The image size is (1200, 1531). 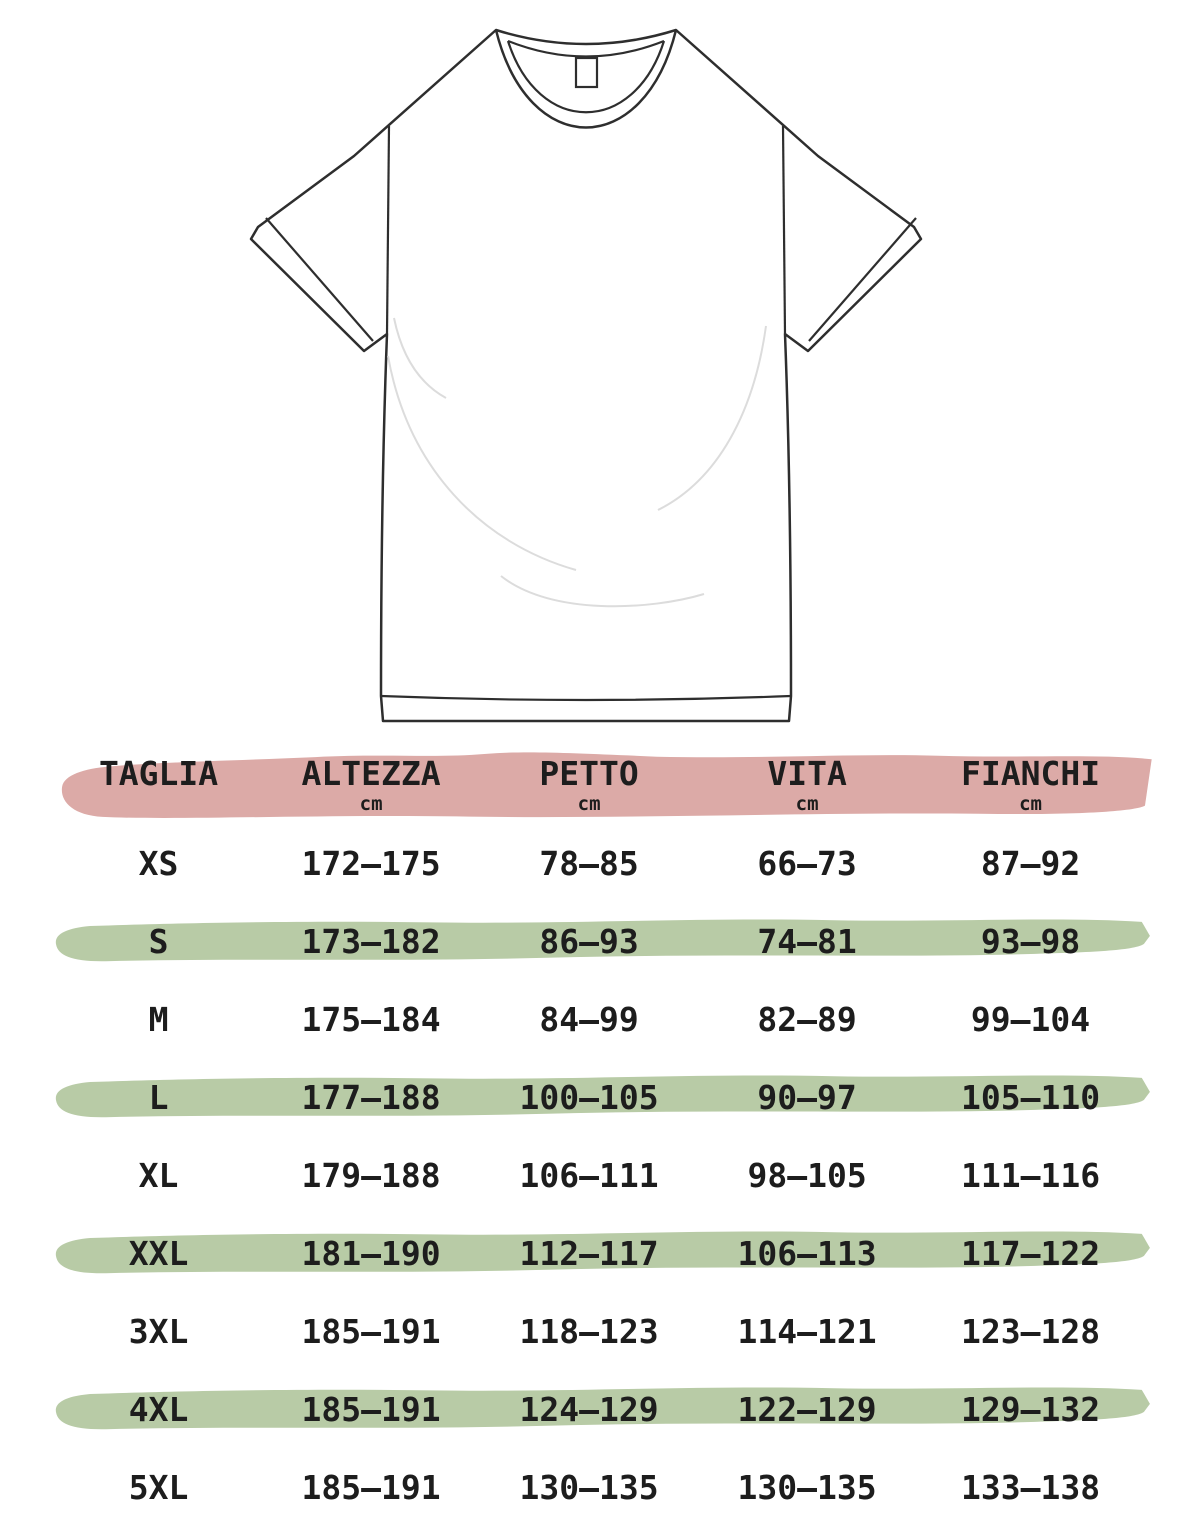 What do you see at coordinates (589, 863) in the screenshot?
I see `cell-petto: 78–85` at bounding box center [589, 863].